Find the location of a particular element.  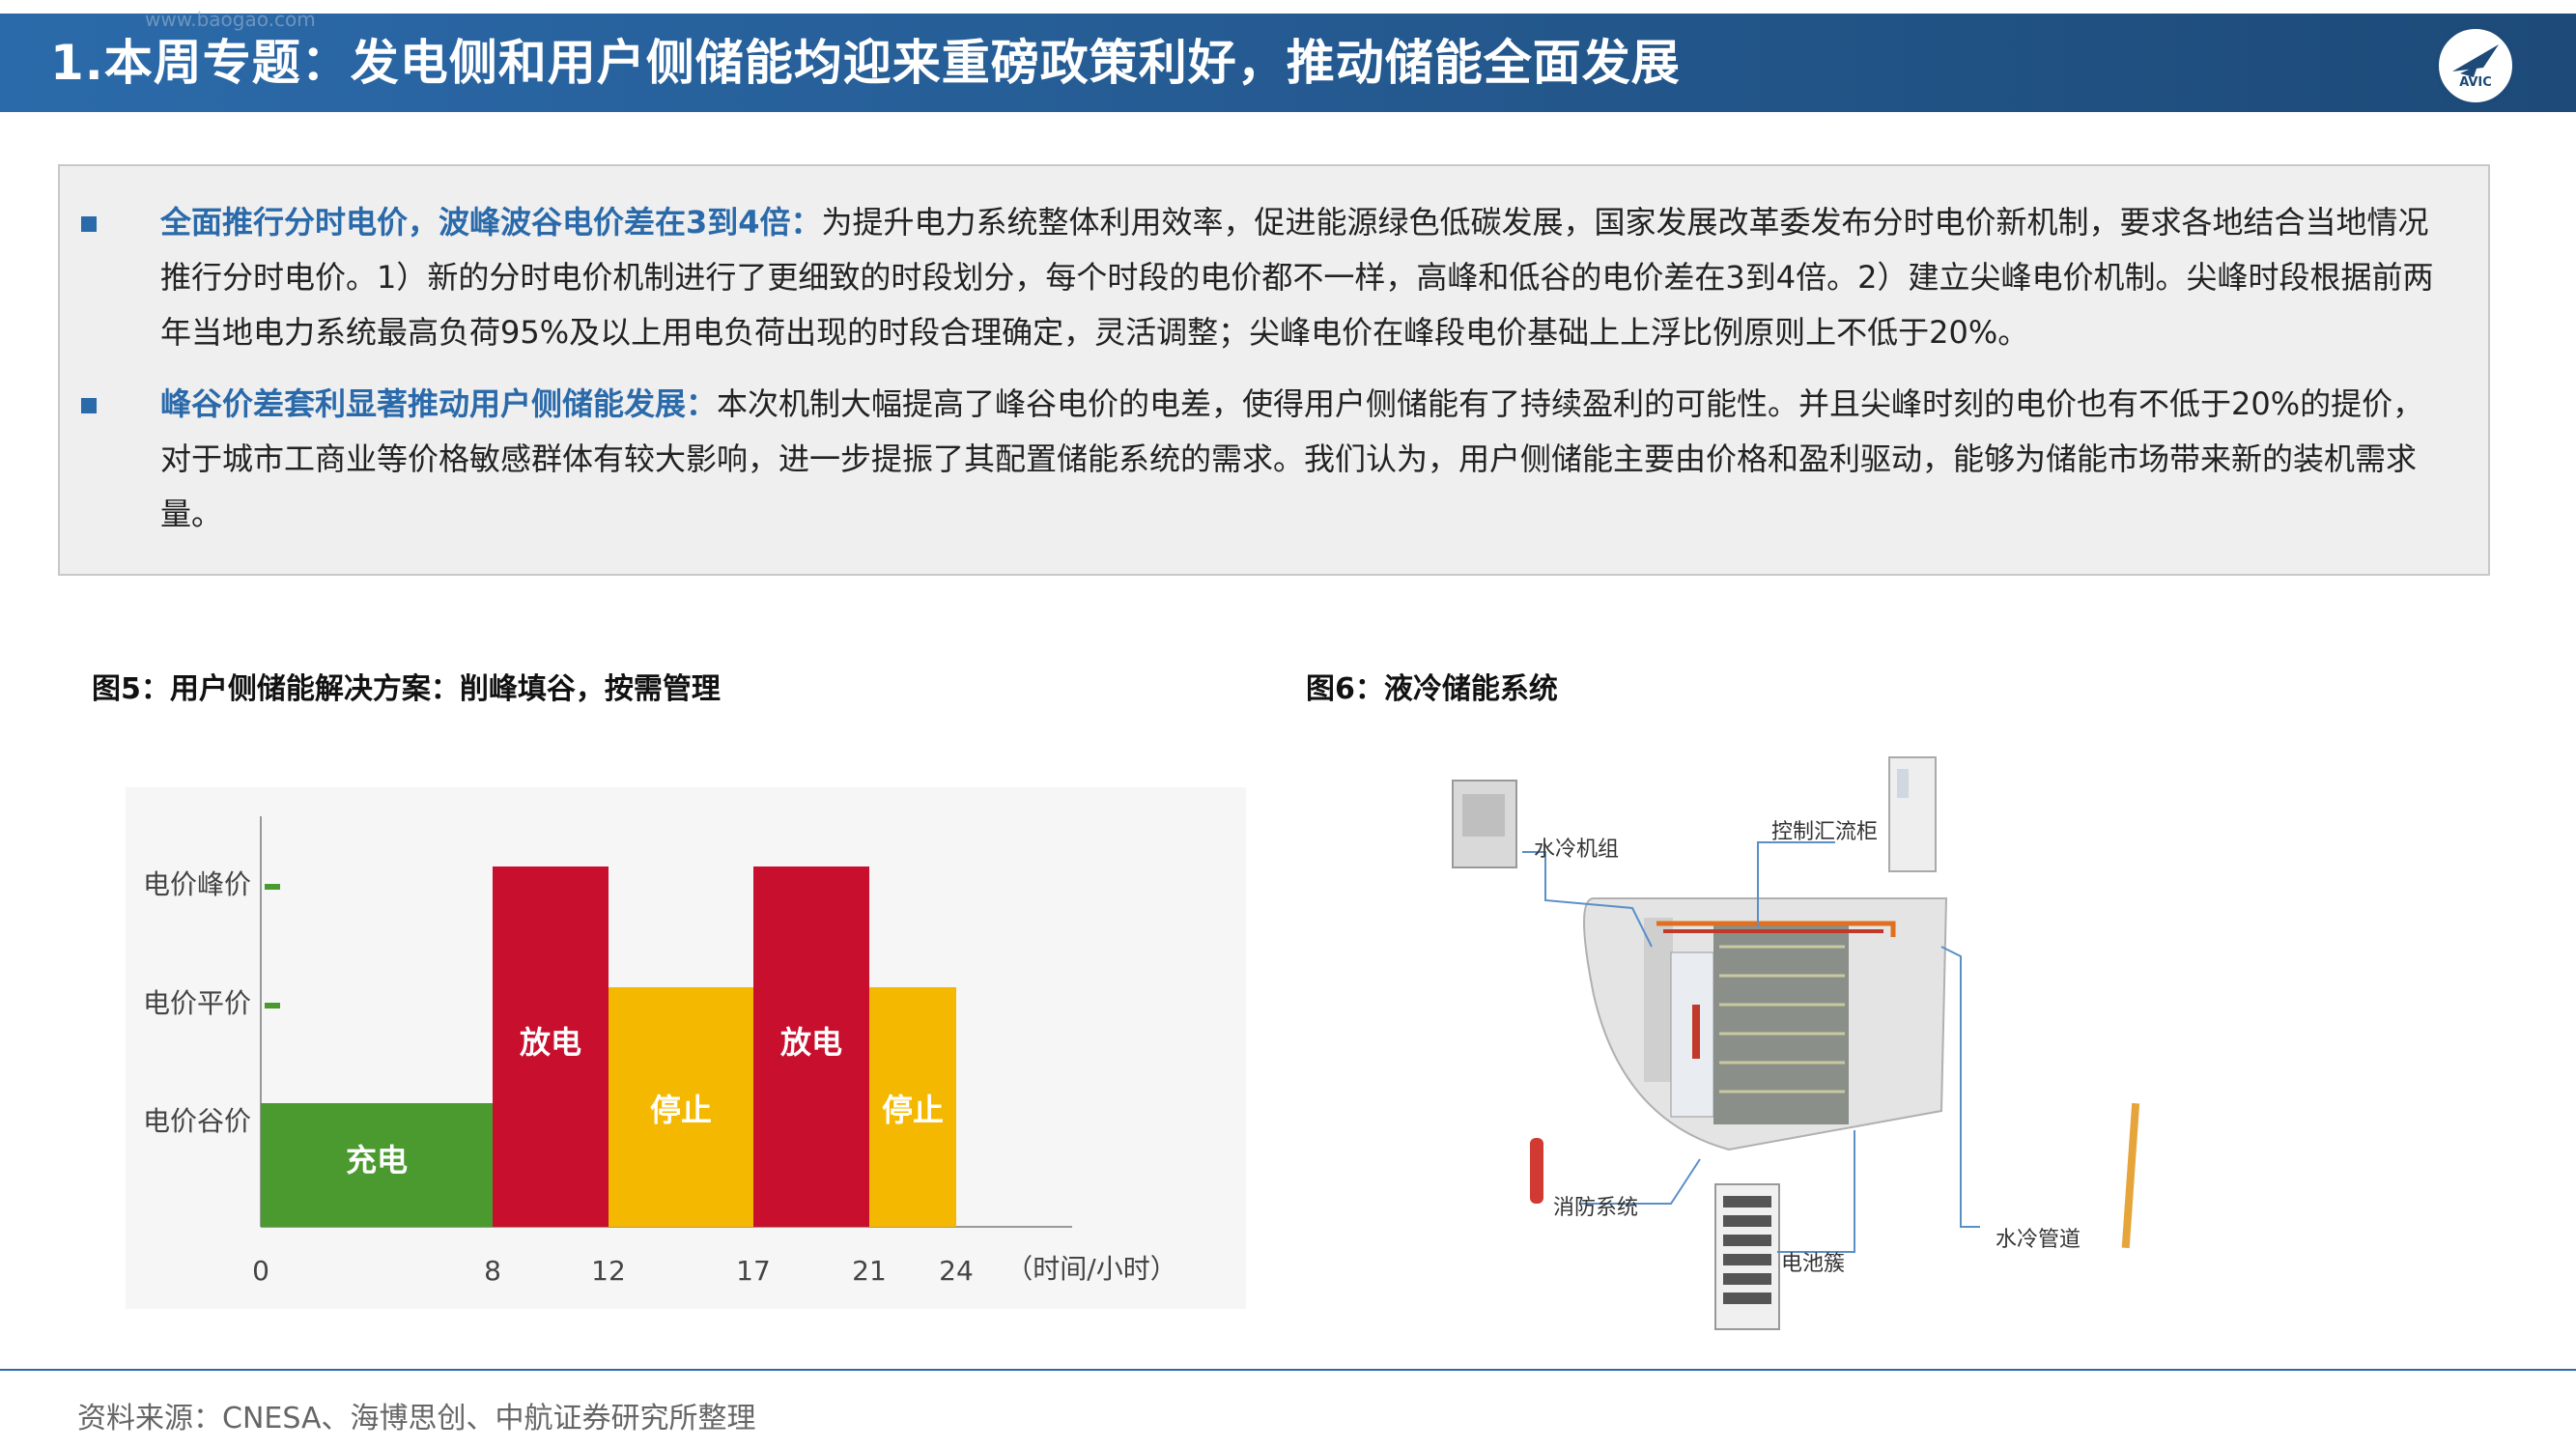

footer-divider is located at coordinates (1288, 1370).